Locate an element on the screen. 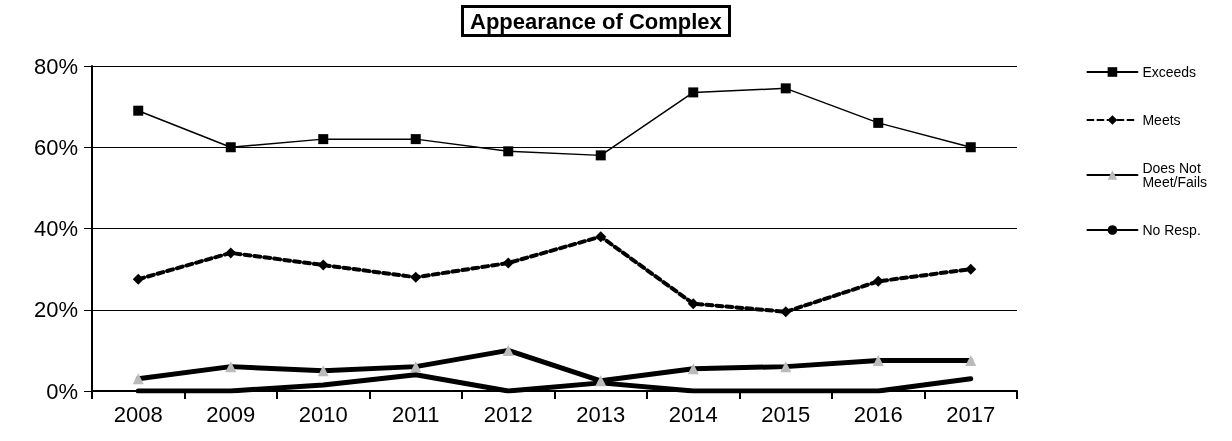  x-tick-label: 2014 is located at coordinates (693, 414).